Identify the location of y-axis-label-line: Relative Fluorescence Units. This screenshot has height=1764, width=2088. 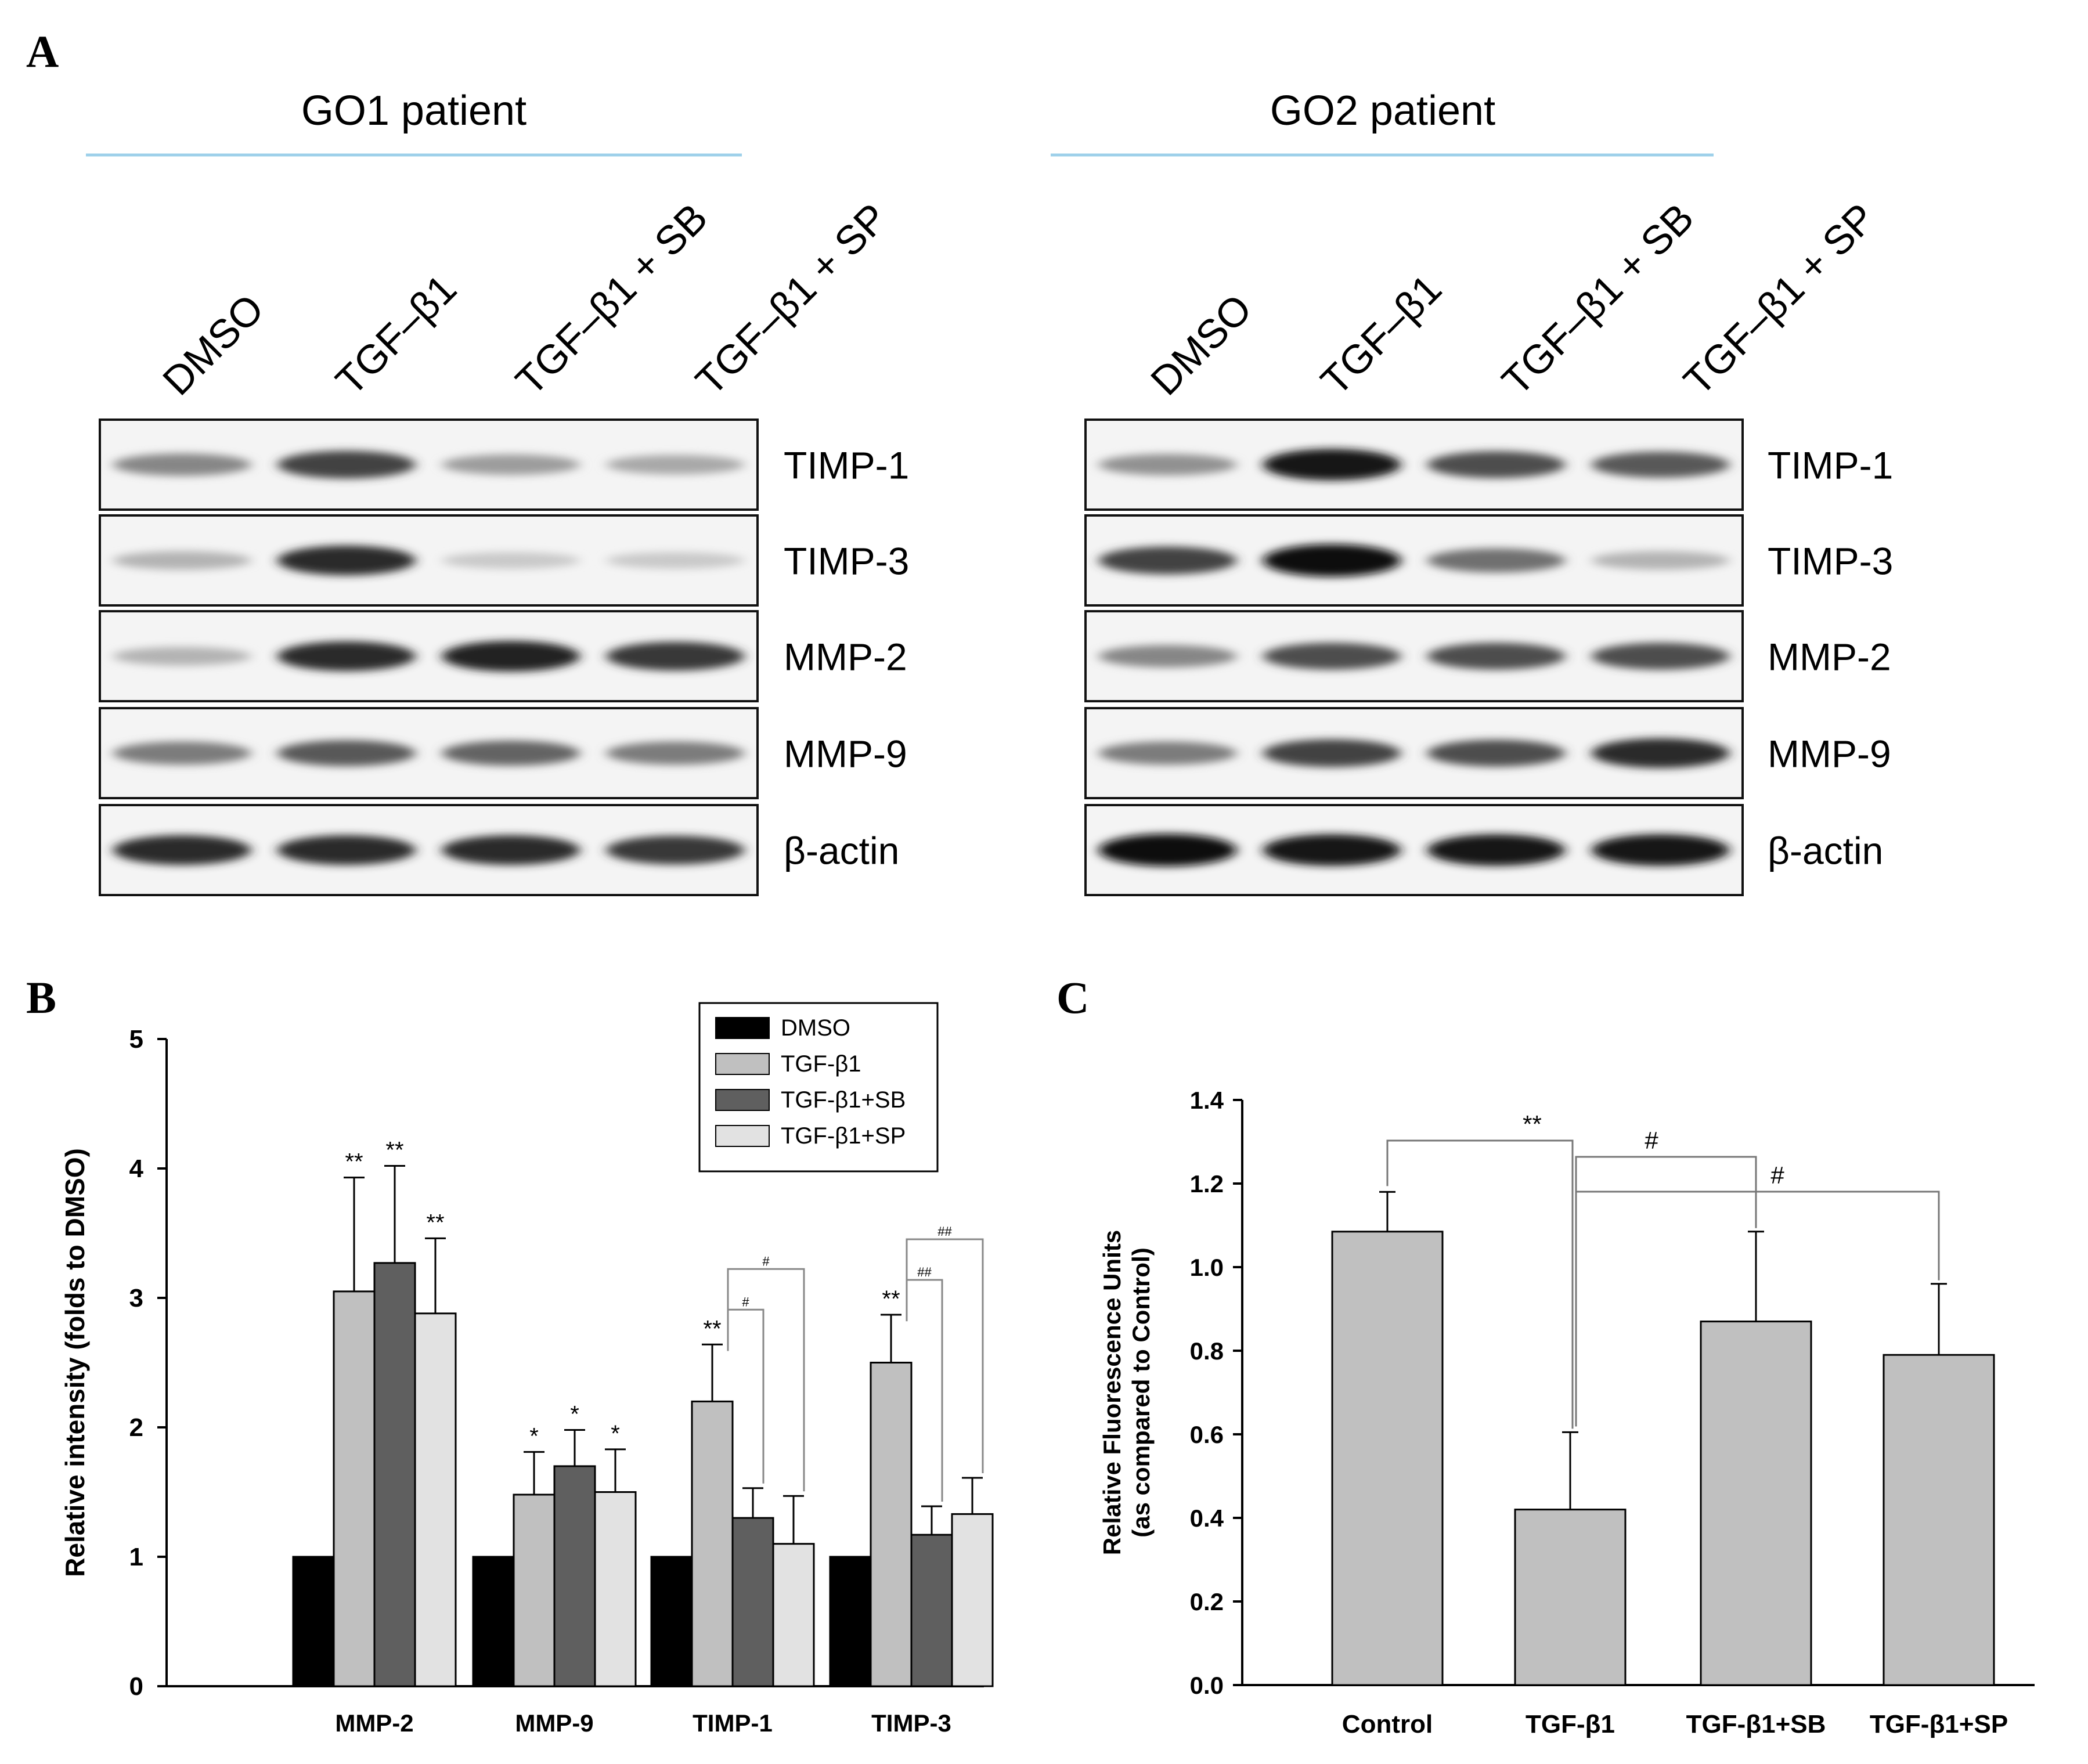
(1112, 1392).